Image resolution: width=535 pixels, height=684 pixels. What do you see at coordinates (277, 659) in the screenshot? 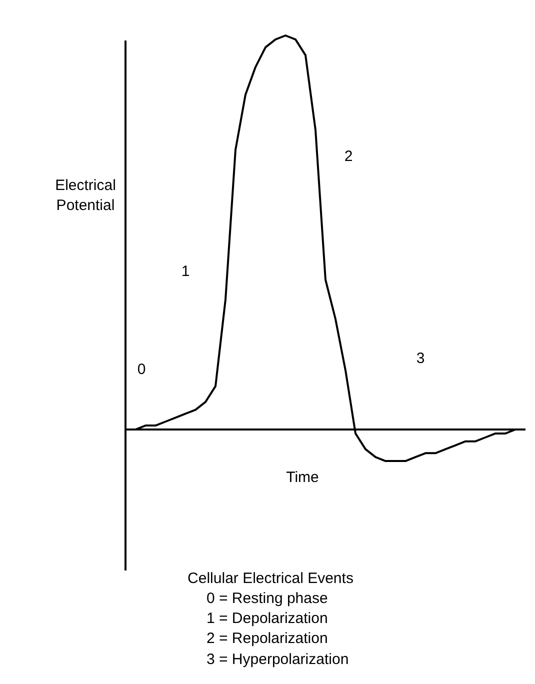
I see `text: 3 = Hyperpolarization` at bounding box center [277, 659].